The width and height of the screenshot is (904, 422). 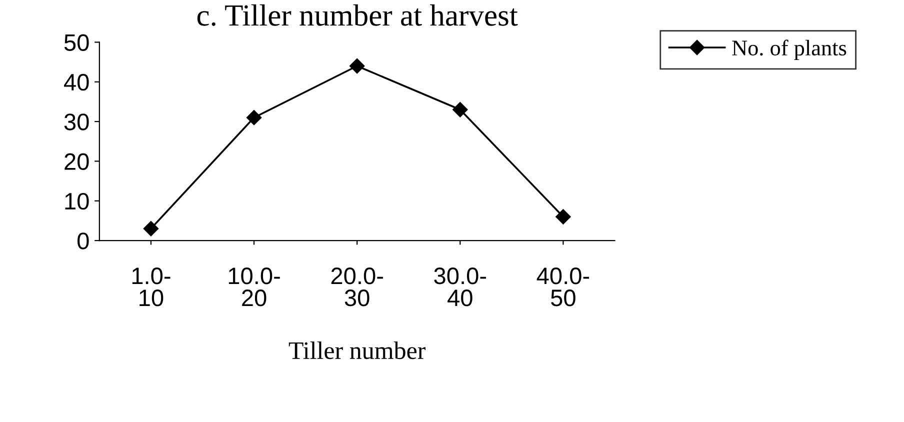 I want to click on y-tick-label: 40, so click(x=76, y=82).